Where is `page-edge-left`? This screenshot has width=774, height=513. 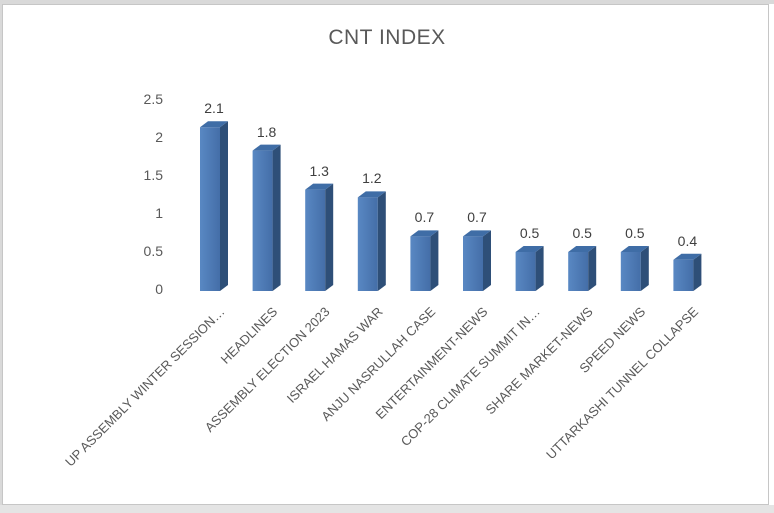
page-edge-left is located at coordinates (1, 252).